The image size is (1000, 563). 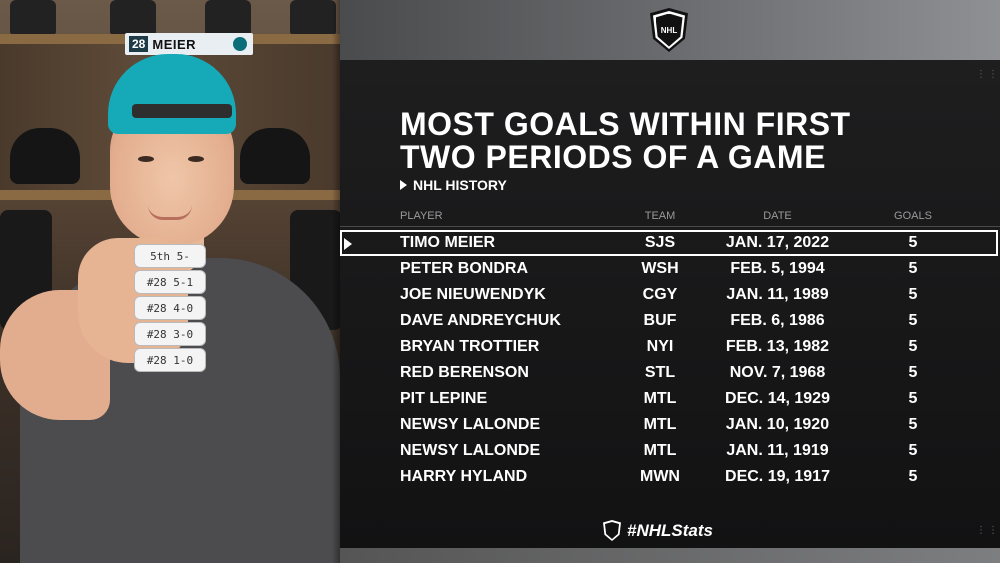 What do you see at coordinates (913, 216) in the screenshot?
I see `header-goals: GOALS` at bounding box center [913, 216].